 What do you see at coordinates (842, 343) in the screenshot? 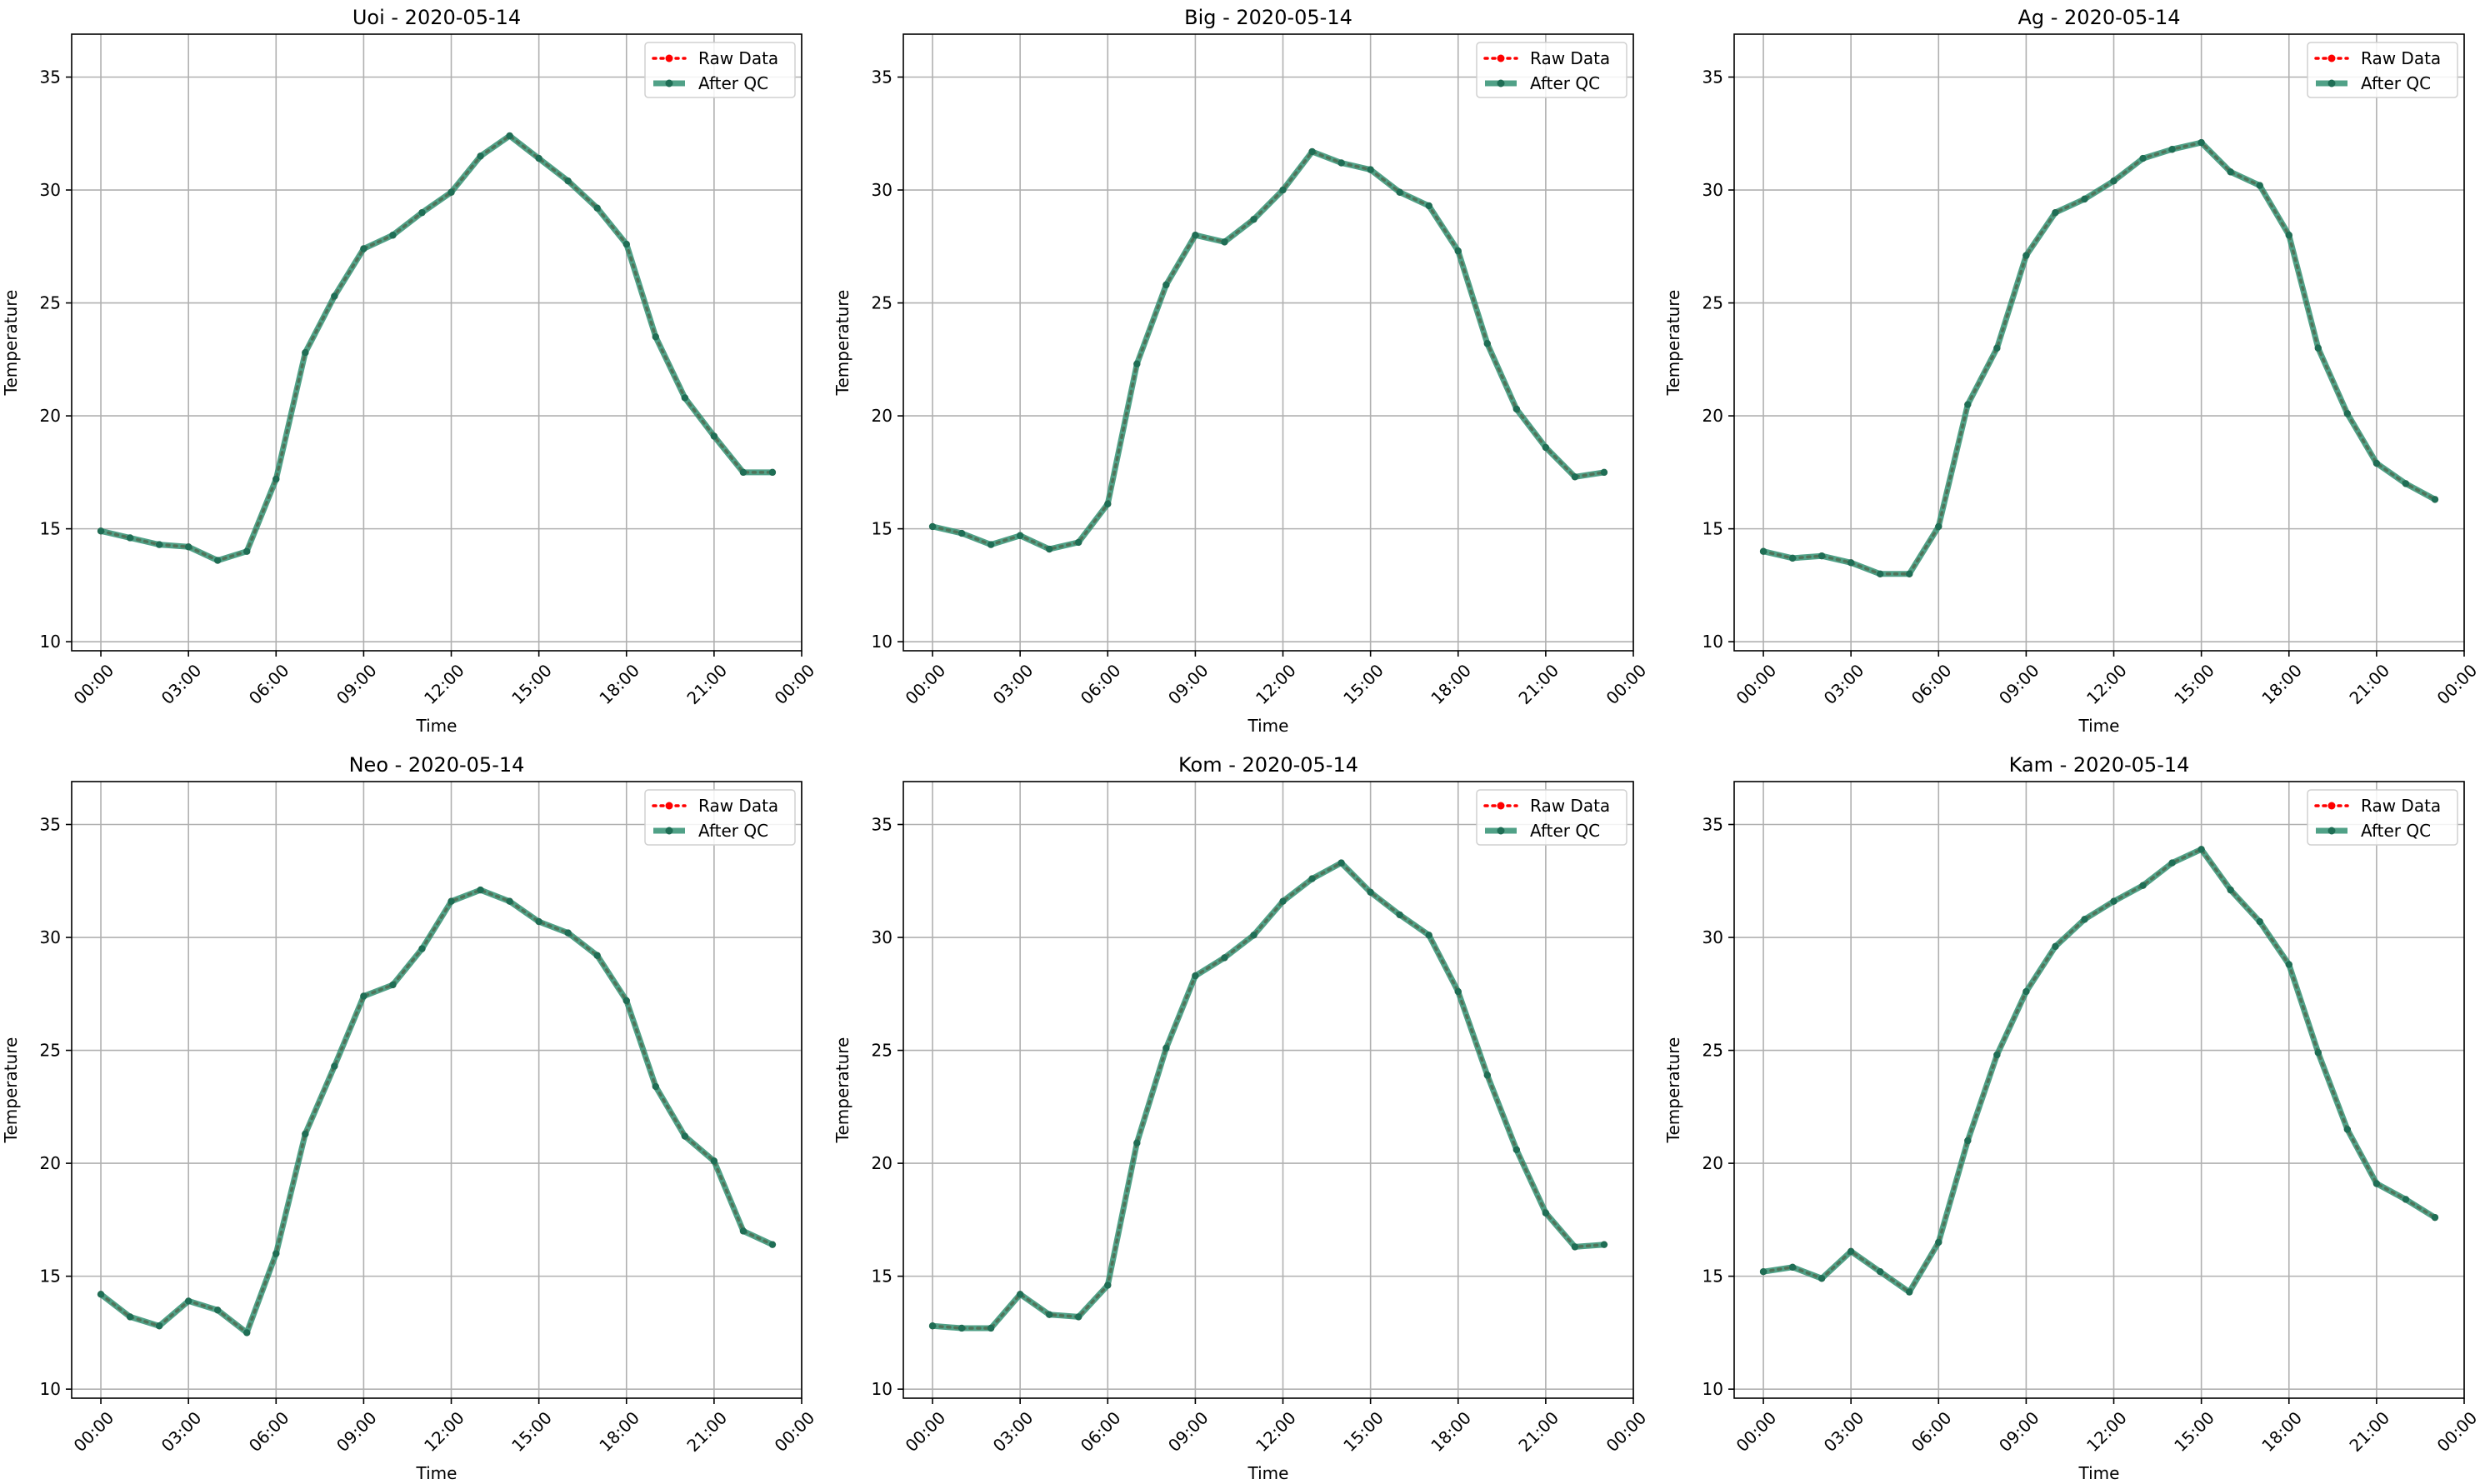
I see `y-axis-label: Temperature` at bounding box center [842, 343].